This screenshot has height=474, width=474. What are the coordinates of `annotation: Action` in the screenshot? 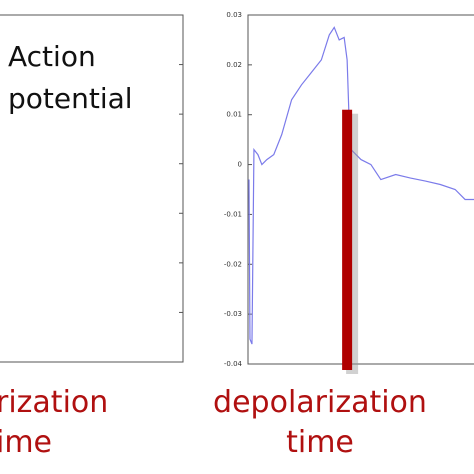 It's located at (52, 56).